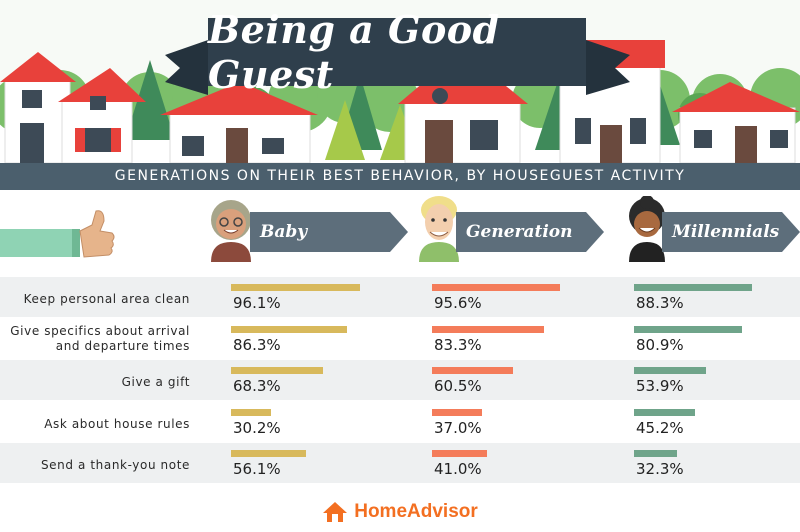  Describe the element at coordinates (257, 386) in the screenshot. I see `value-label-baby-boomers: 68.3%` at that location.